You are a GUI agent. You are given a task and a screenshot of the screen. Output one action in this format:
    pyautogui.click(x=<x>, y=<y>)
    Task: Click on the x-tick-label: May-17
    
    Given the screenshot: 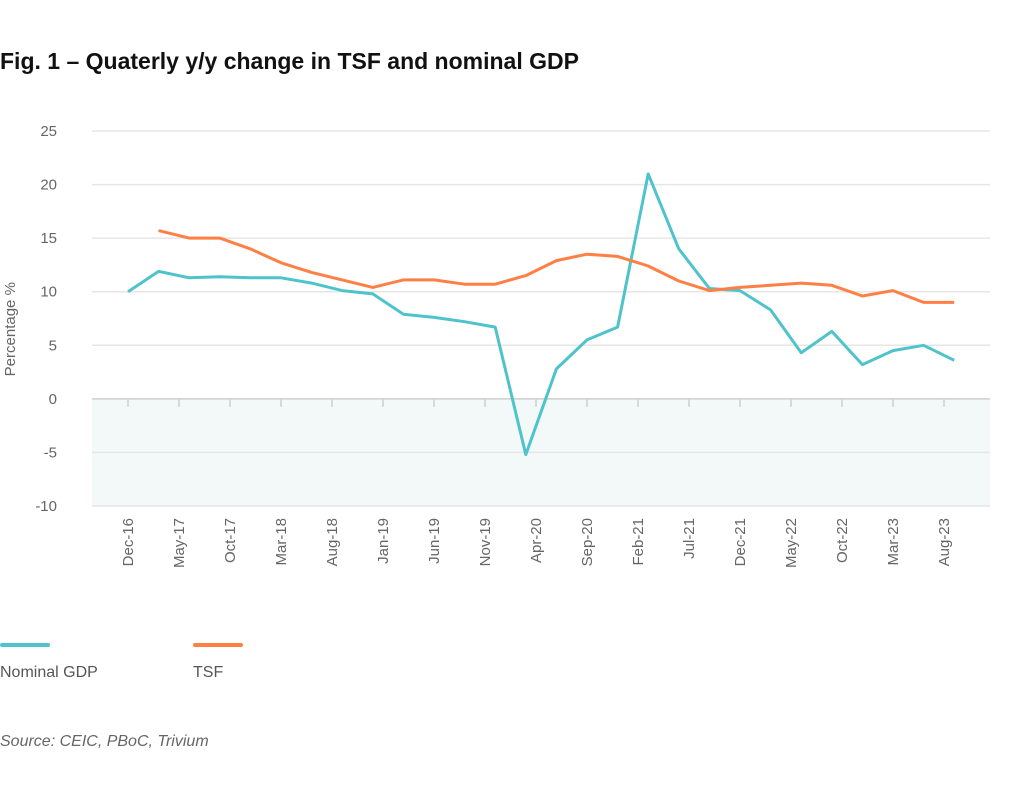 What is the action you would take?
    pyautogui.click(x=179, y=543)
    